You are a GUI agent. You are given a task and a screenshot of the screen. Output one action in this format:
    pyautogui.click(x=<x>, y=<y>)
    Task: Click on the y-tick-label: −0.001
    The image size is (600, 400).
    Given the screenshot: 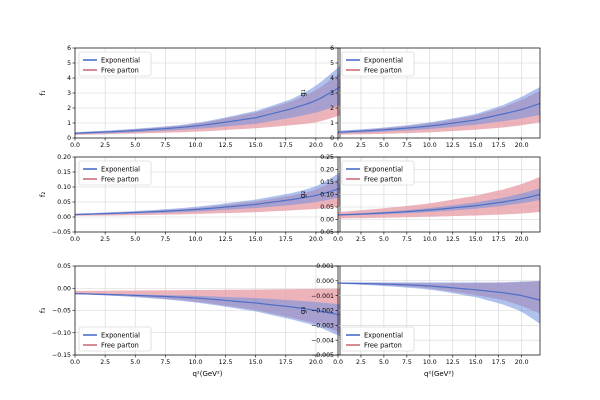 What is the action you would take?
    pyautogui.click(x=322, y=296)
    